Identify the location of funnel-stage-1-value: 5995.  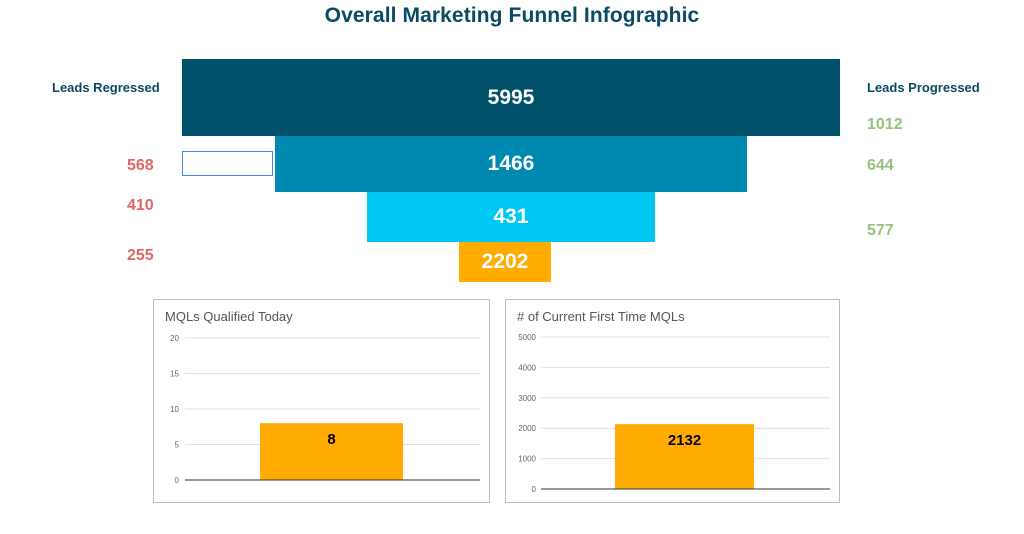
(511, 97).